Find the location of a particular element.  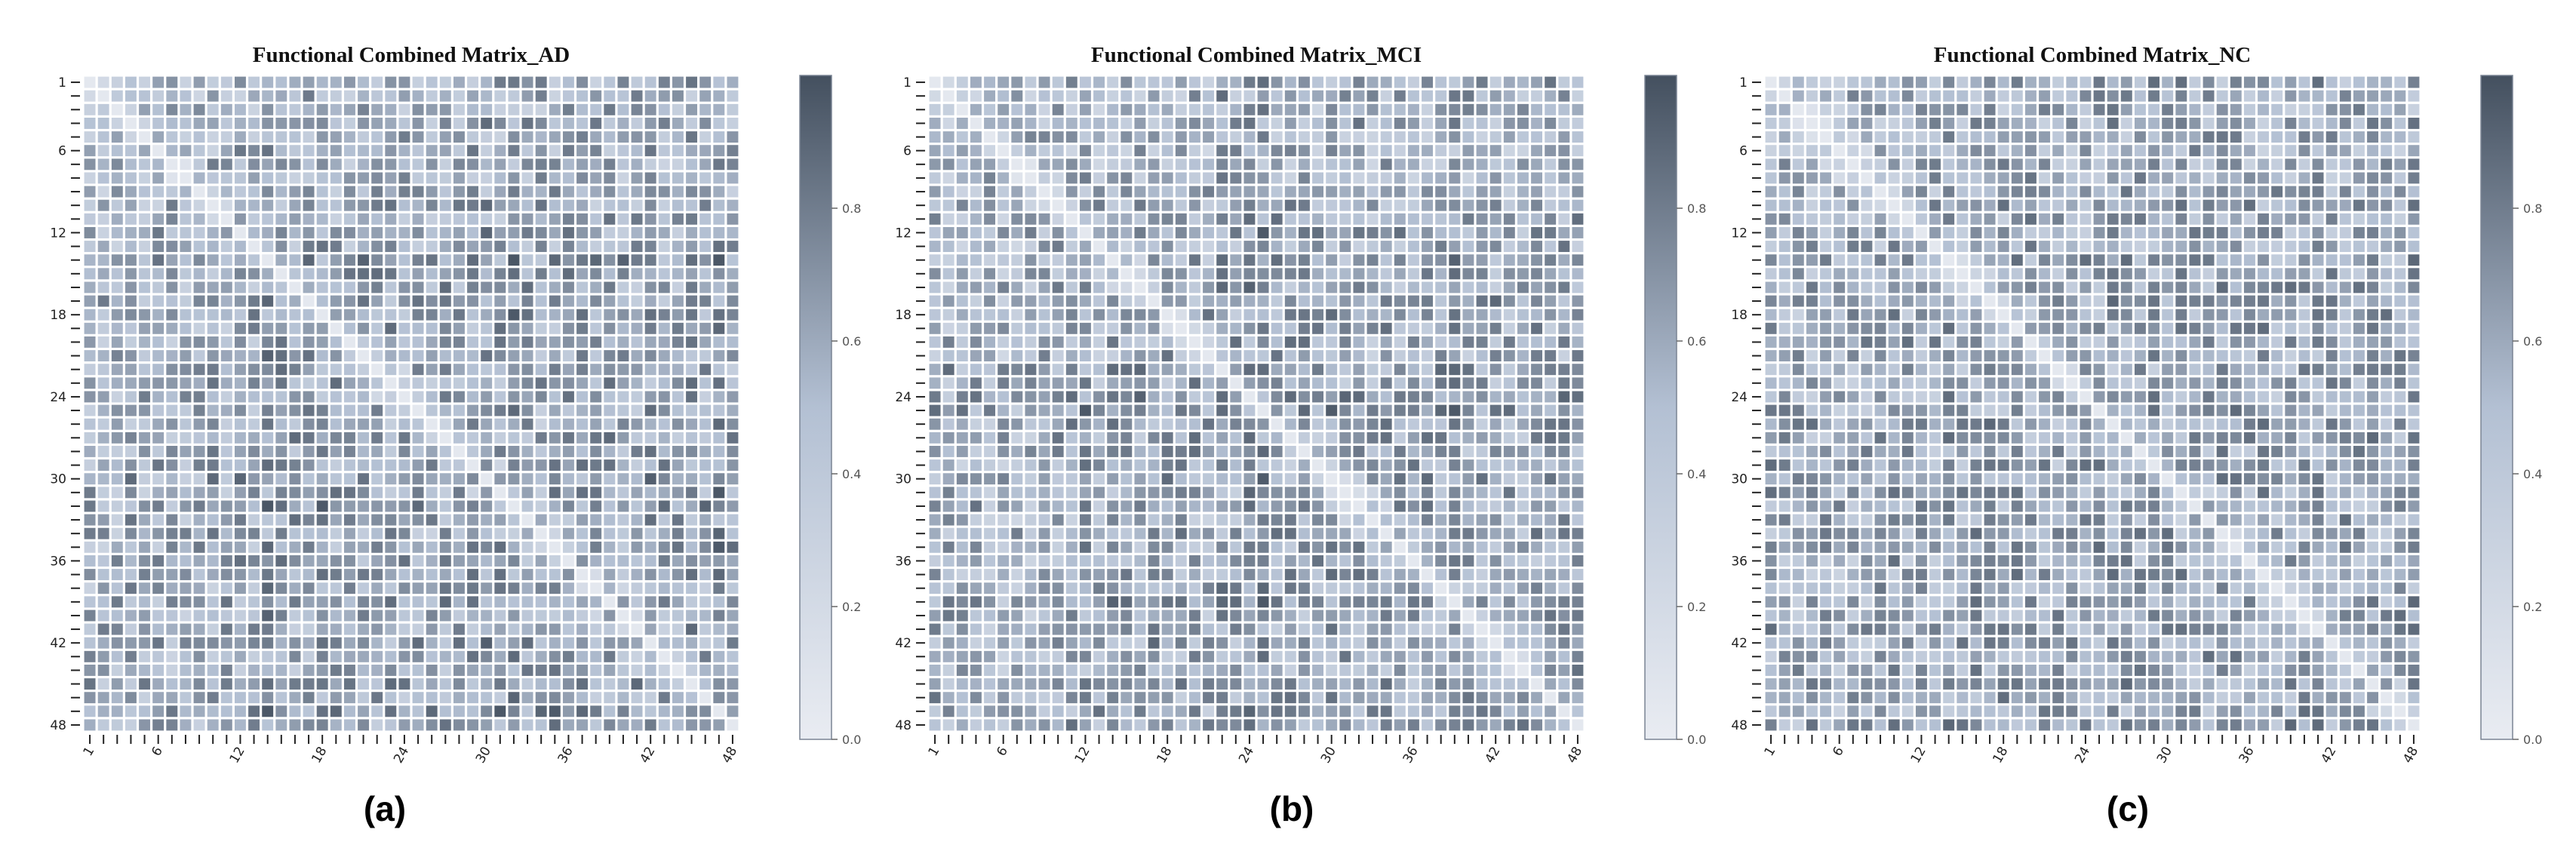

y-tick-label: 36 is located at coordinates (903, 562).